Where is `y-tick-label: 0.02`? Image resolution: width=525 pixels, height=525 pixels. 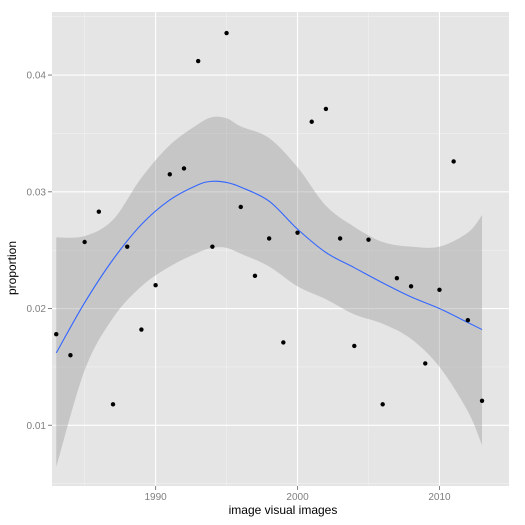
y-tick-label: 0.02 is located at coordinates (37, 309).